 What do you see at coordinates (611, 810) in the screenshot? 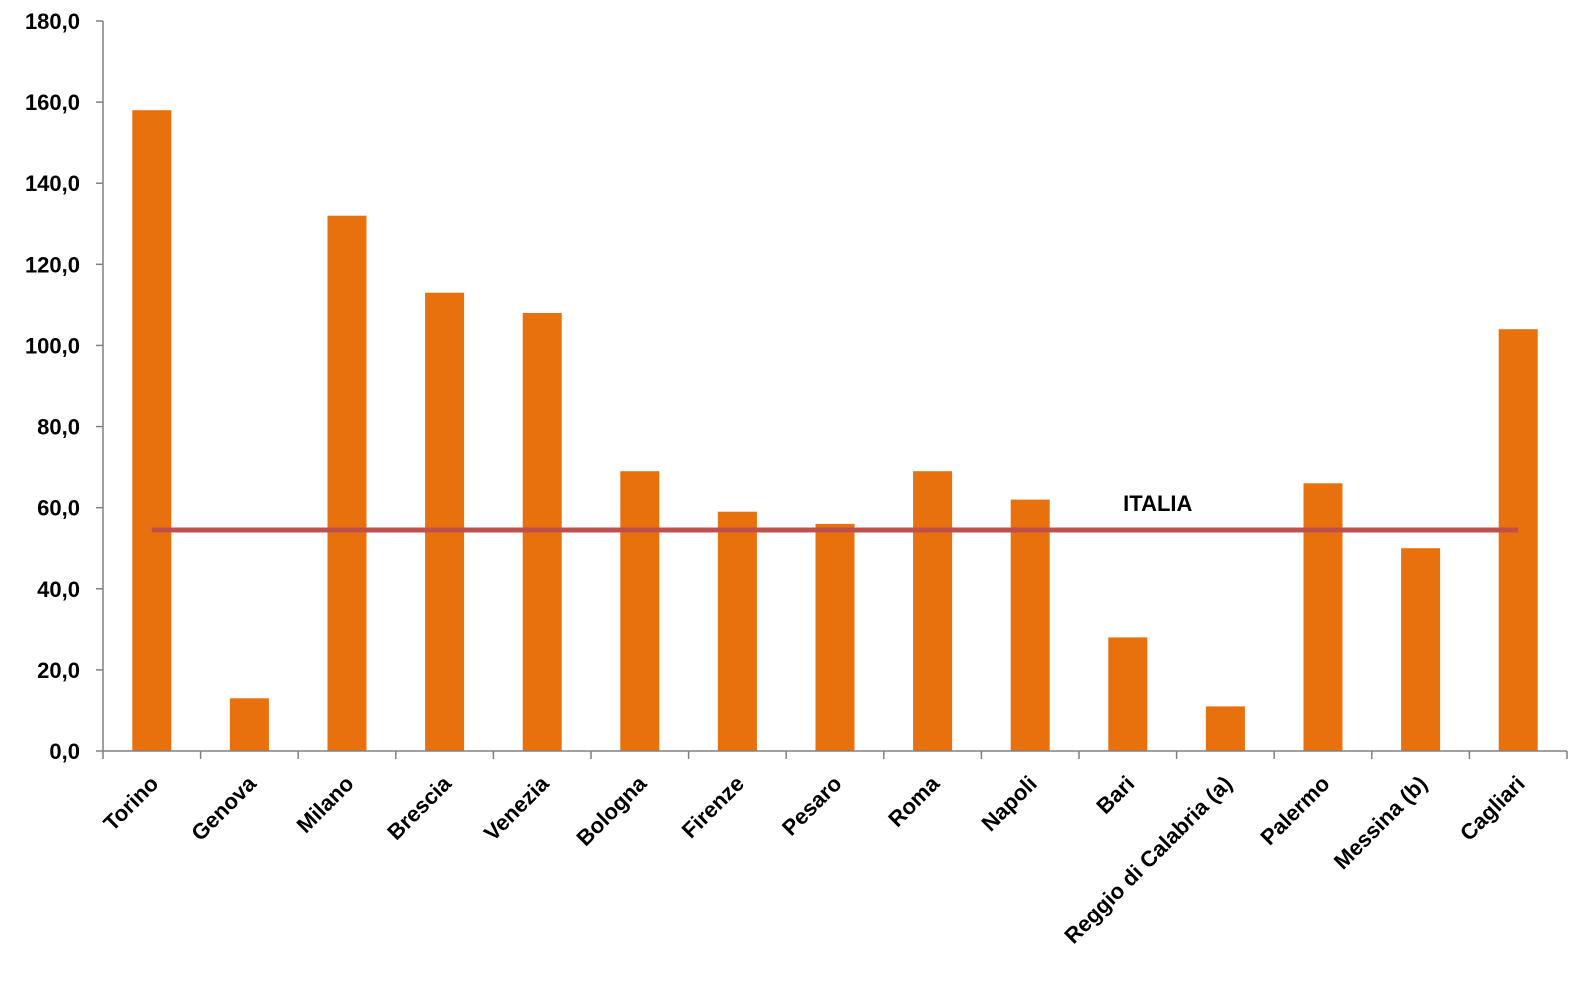
I see `x-category-label: Bologna` at bounding box center [611, 810].